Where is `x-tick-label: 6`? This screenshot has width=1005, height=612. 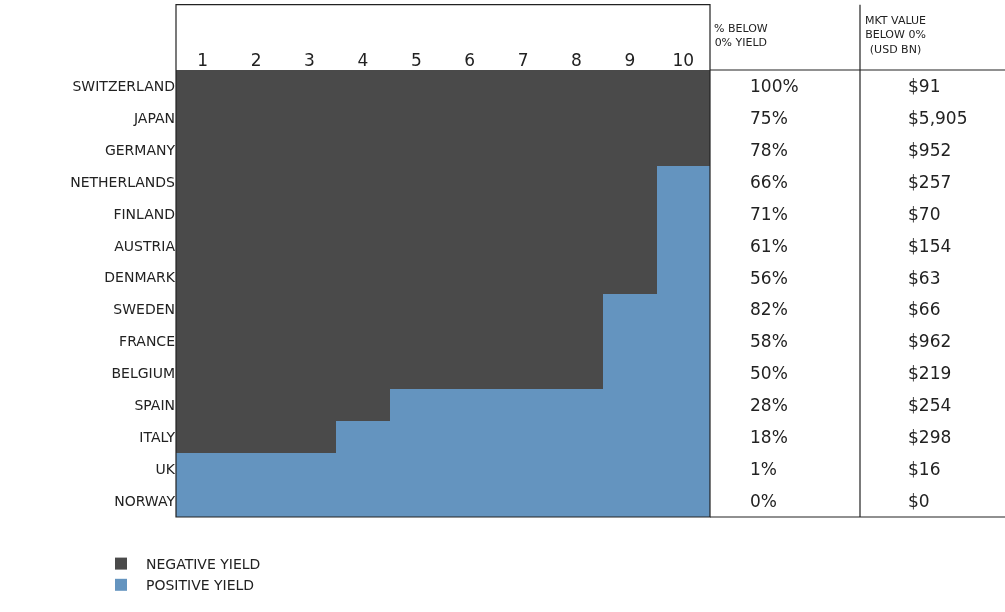
x-tick-label: 6 is located at coordinates (470, 59).